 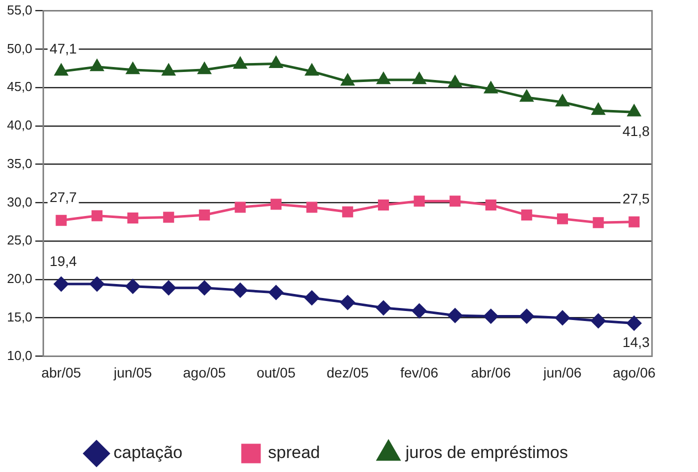 I want to click on y-tick-label: 20,0, so click(x=19, y=278).